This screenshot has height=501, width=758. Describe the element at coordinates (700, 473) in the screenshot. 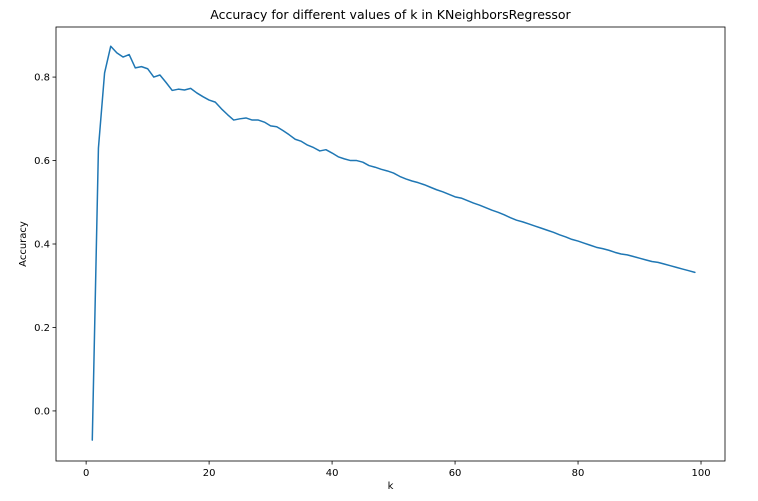

I see `x-tick-label: 100` at that location.